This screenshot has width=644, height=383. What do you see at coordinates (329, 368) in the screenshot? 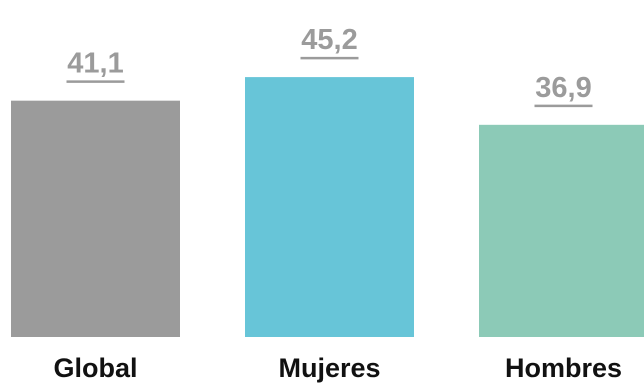
I see `category-label-mujeres: Mujeres` at bounding box center [329, 368].